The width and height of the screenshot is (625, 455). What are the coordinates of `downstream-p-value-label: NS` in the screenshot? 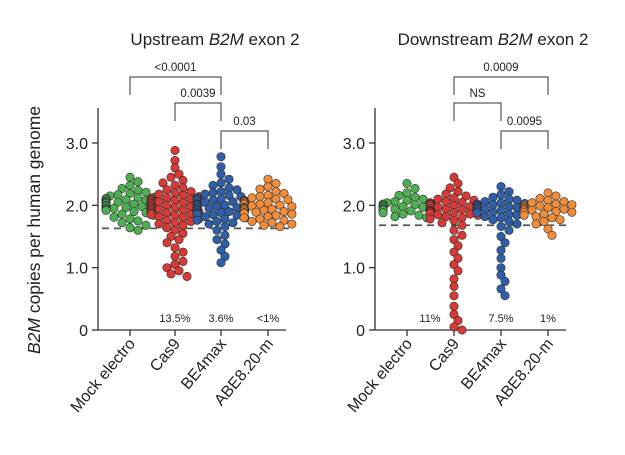 It's located at (478, 94).